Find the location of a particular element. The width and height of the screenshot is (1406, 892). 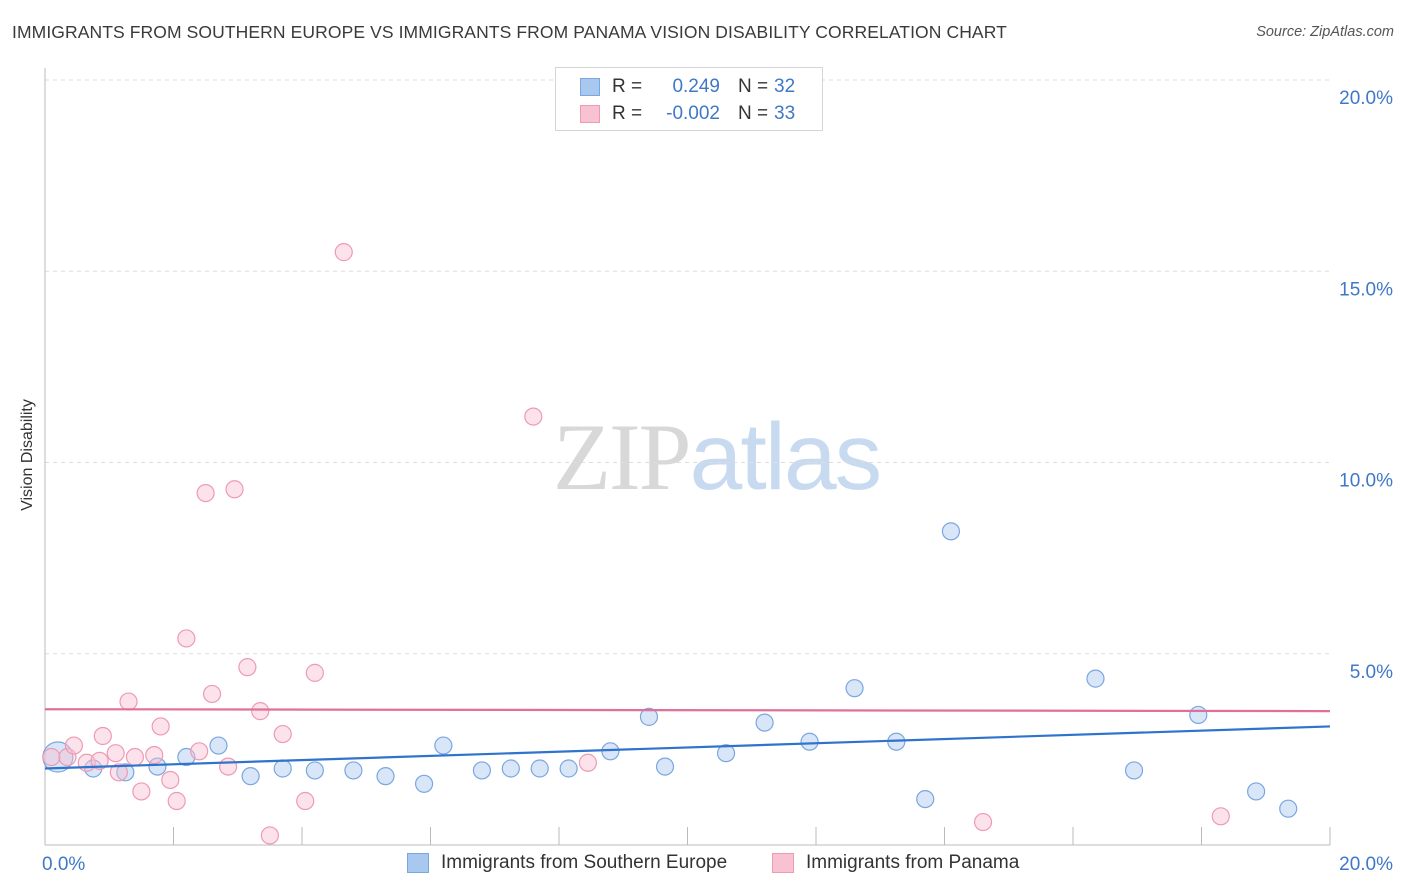

legend-label-southern-europe: Immigrants from Southern Europe is located at coordinates (584, 862).